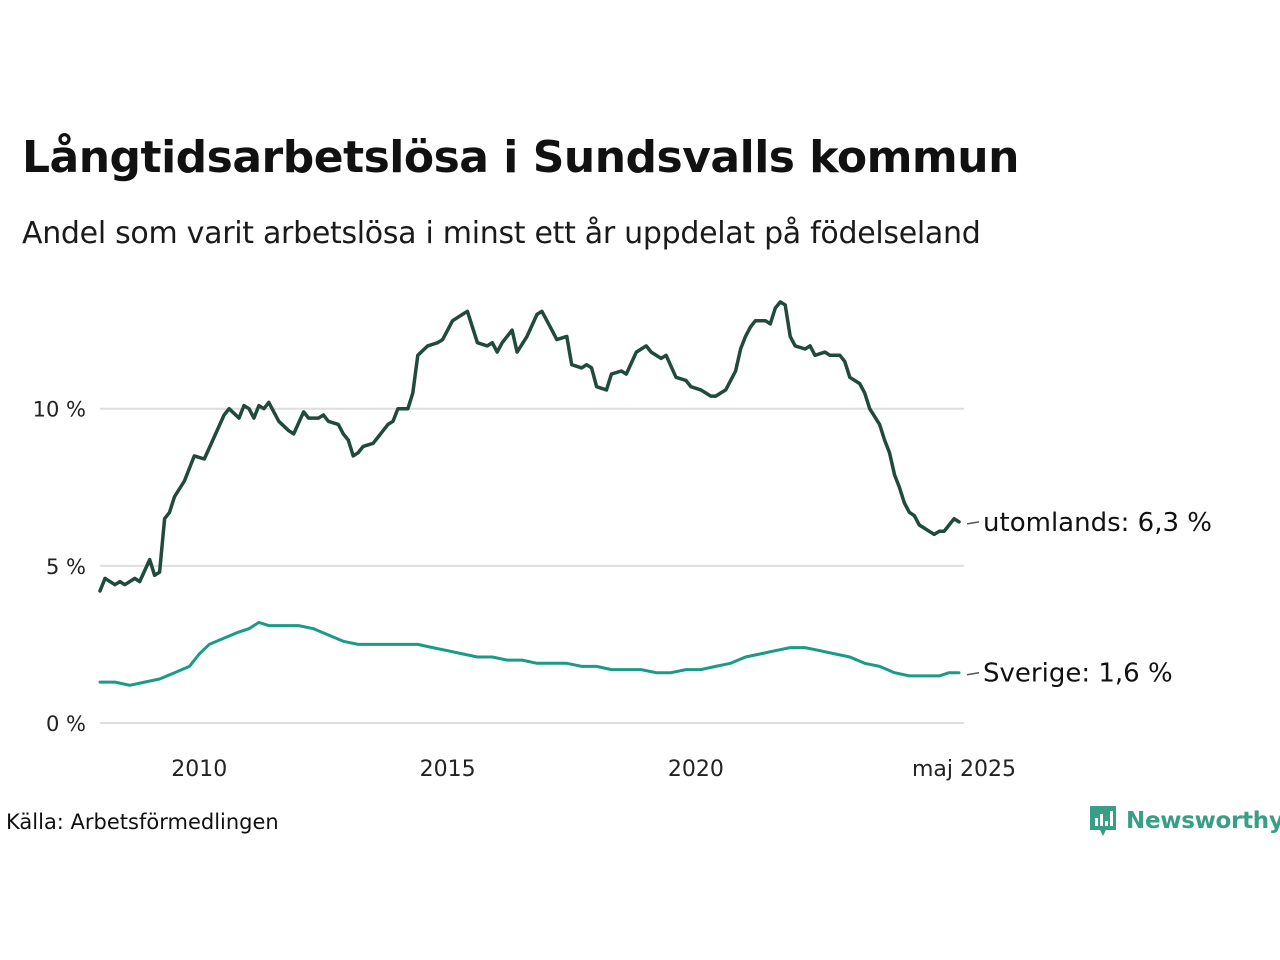 This screenshot has width=1280, height=960. What do you see at coordinates (199, 769) in the screenshot?
I see `x-tick-label: 2010` at bounding box center [199, 769].